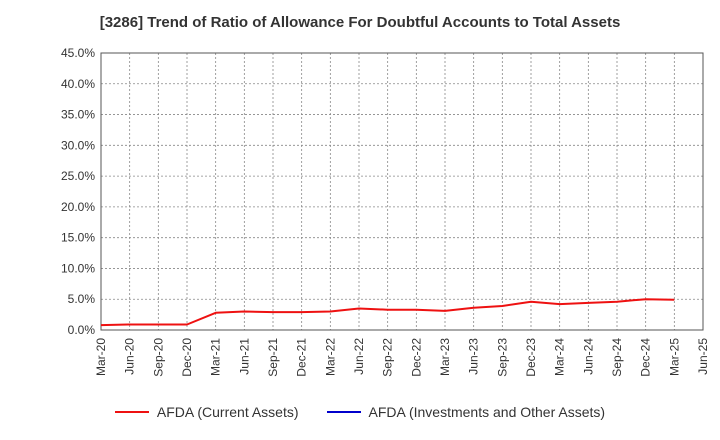 The image size is (720, 440). What do you see at coordinates (445, 357) in the screenshot?
I see `x-tick-label: Mar-23` at bounding box center [445, 357].